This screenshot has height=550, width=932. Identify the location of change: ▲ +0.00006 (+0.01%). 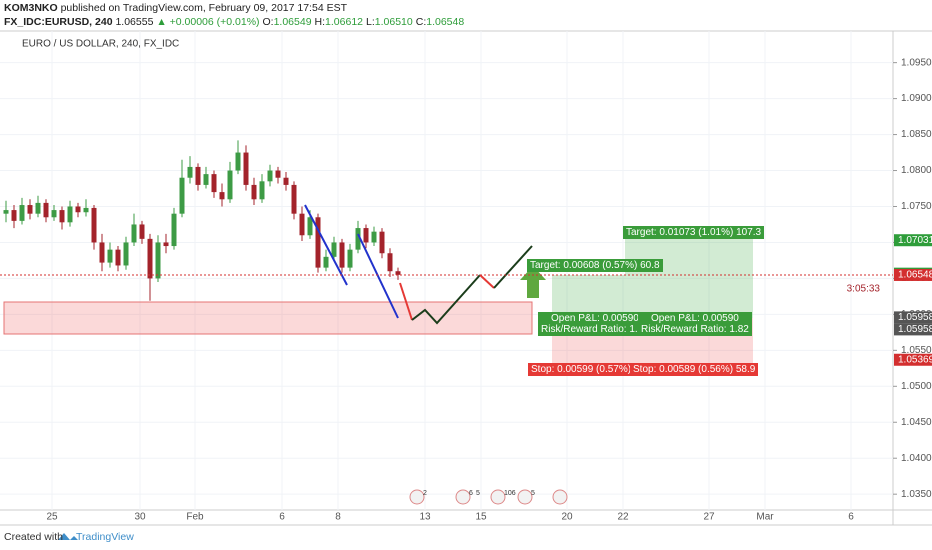
(208, 22).